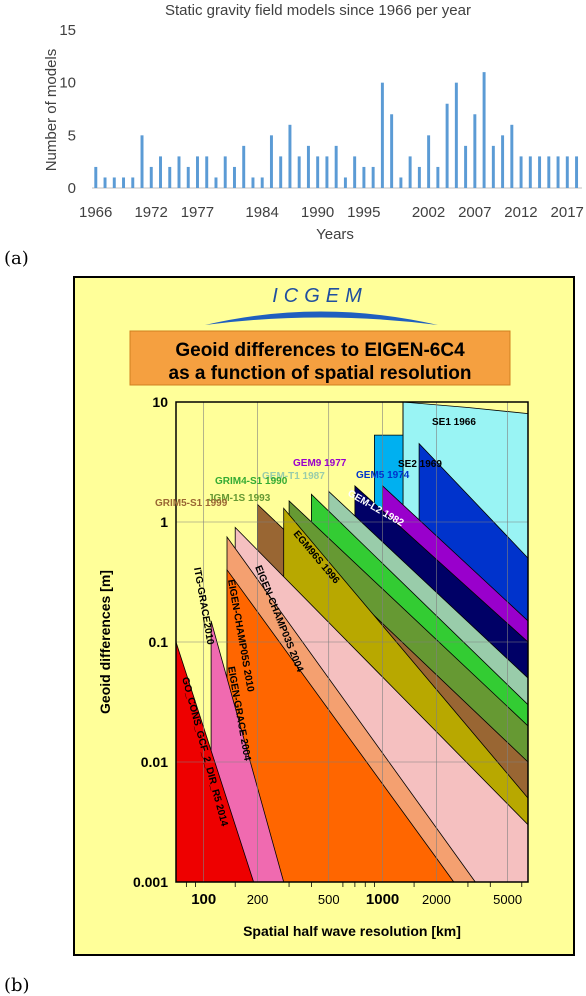 The width and height of the screenshot is (586, 996). What do you see at coordinates (67, 30) in the screenshot?
I see `y-tick-label: 15` at bounding box center [67, 30].